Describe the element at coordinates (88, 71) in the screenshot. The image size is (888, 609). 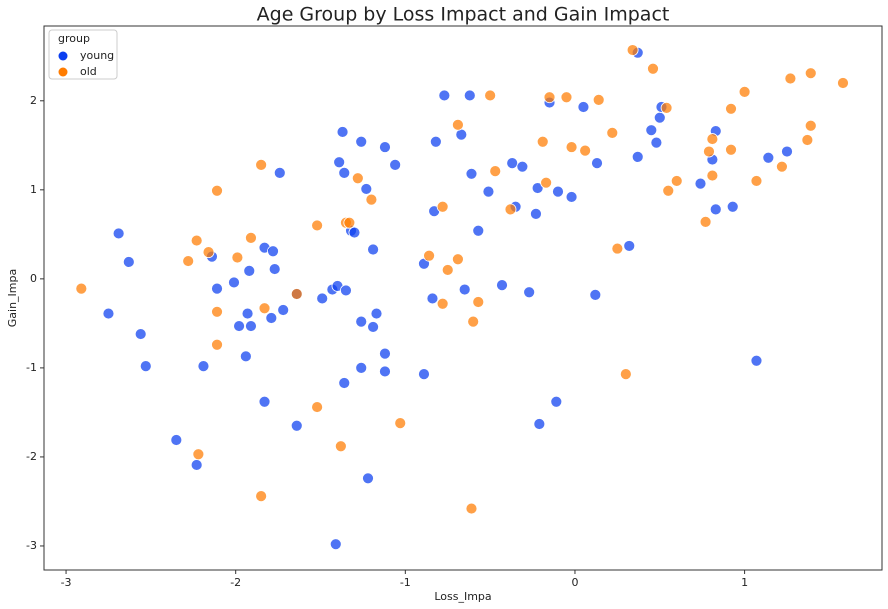
I see `legend-label: old` at that location.